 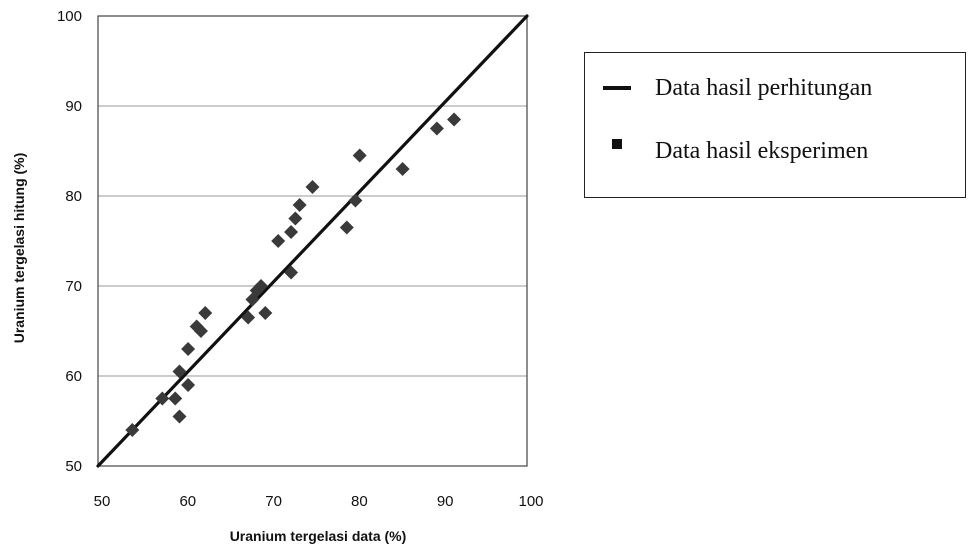 What do you see at coordinates (762, 150) in the screenshot?
I see `legend-marker-label: Data hasil eksperimen` at bounding box center [762, 150].